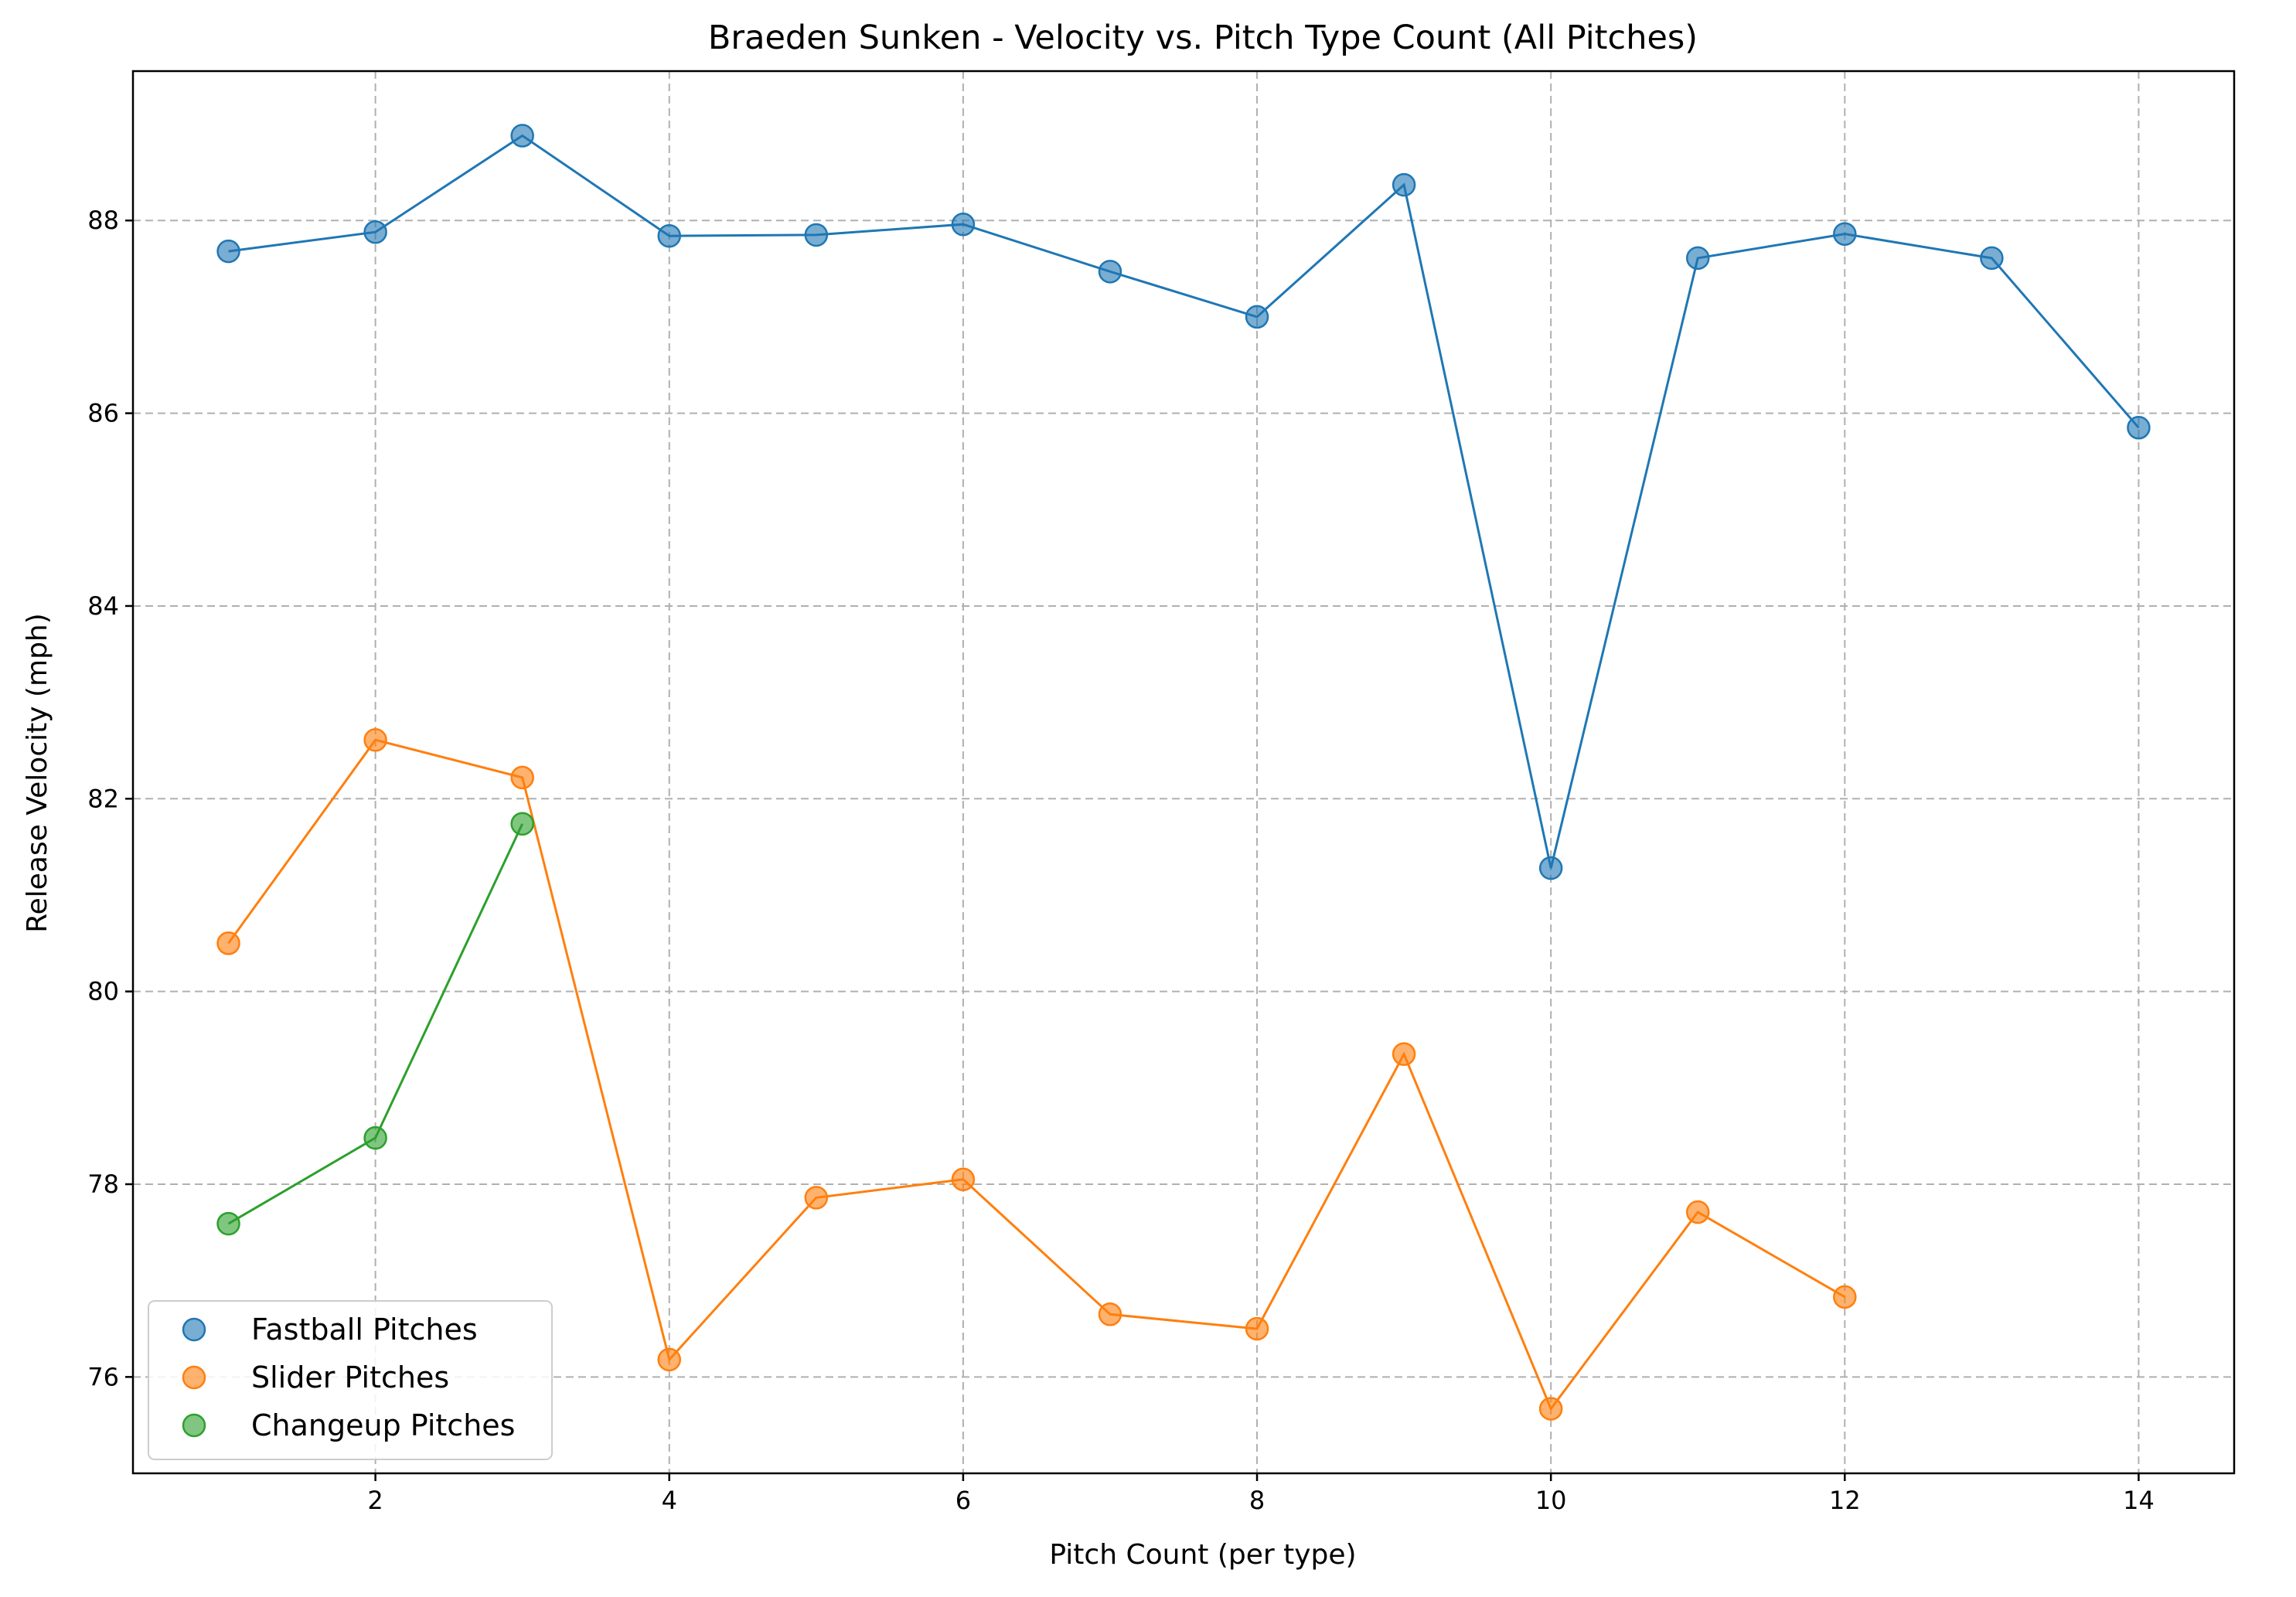  What do you see at coordinates (669, 1500) in the screenshot?
I see `x-tick-label: 4` at bounding box center [669, 1500].